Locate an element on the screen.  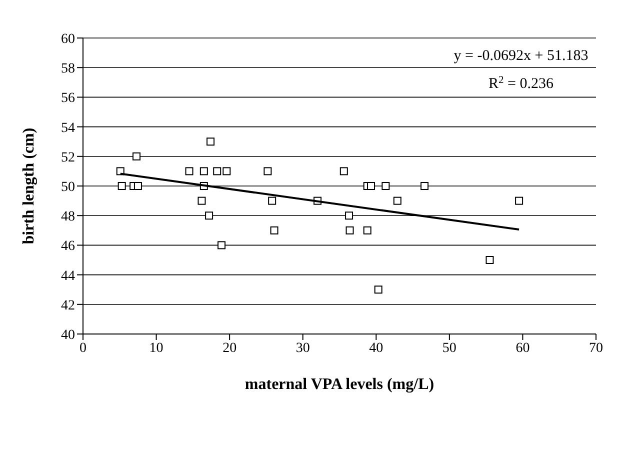
y-tick-label: 48 is located at coordinates (68, 217).